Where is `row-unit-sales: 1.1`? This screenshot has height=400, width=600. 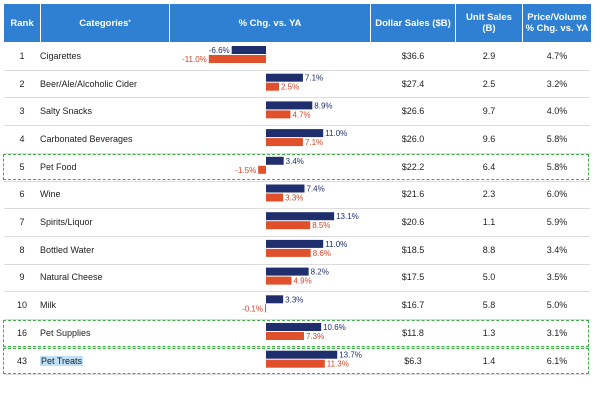
row-unit-sales: 1.1 is located at coordinates (489, 222).